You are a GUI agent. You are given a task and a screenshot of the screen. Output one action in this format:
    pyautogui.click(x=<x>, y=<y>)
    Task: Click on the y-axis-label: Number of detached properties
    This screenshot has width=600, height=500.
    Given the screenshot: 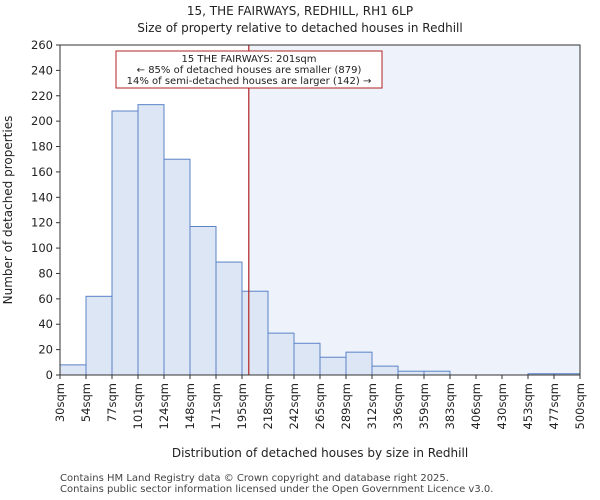 What is the action you would take?
    pyautogui.click(x=8, y=210)
    